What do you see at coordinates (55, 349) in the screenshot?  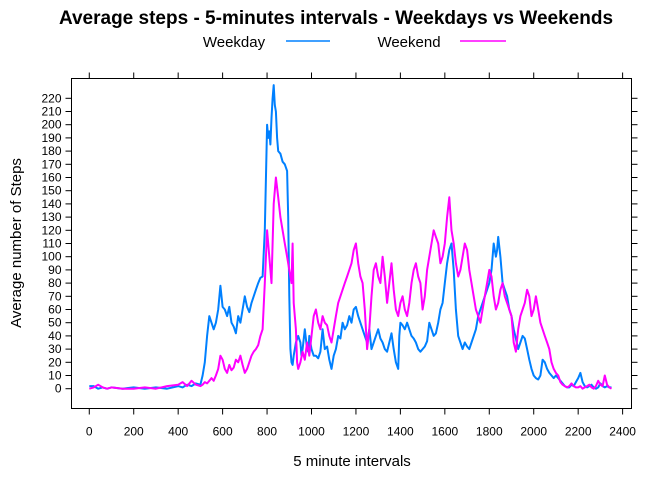 I see `y-tick-label: 30` at bounding box center [55, 349].